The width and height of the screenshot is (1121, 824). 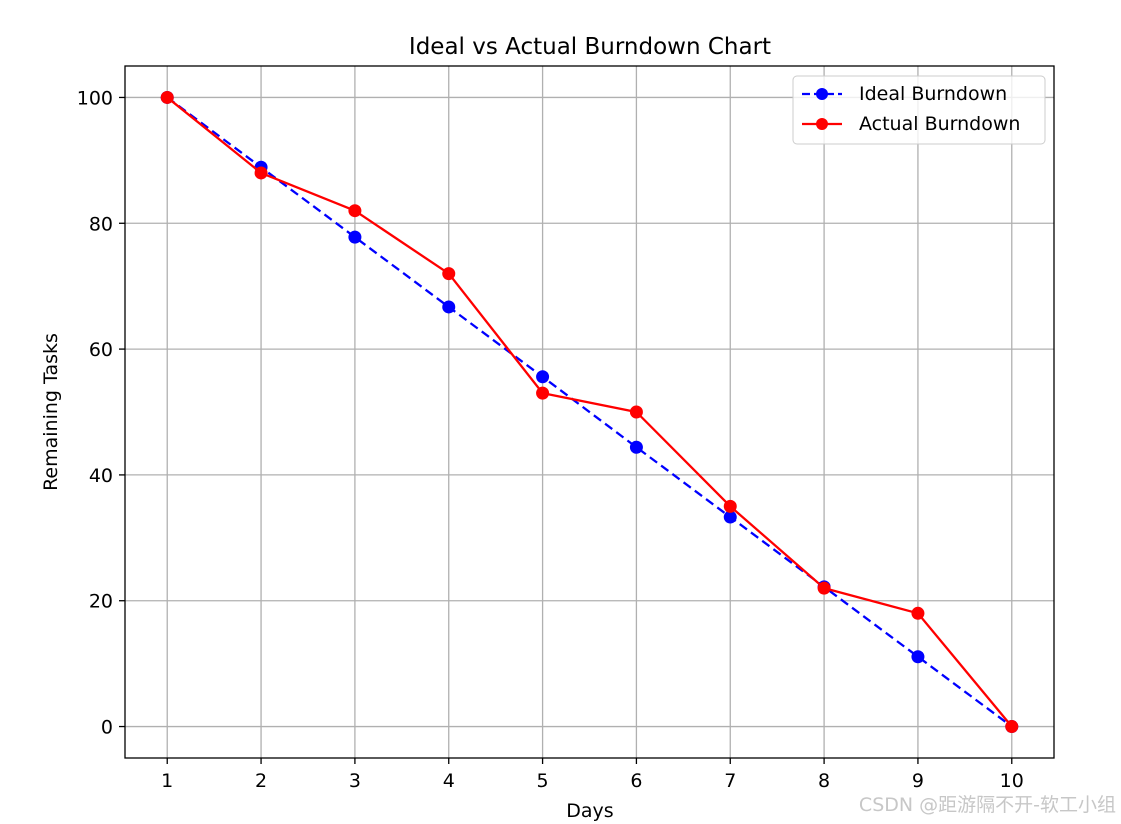 What do you see at coordinates (167, 781) in the screenshot?
I see `x-tick-label: 1` at bounding box center [167, 781].